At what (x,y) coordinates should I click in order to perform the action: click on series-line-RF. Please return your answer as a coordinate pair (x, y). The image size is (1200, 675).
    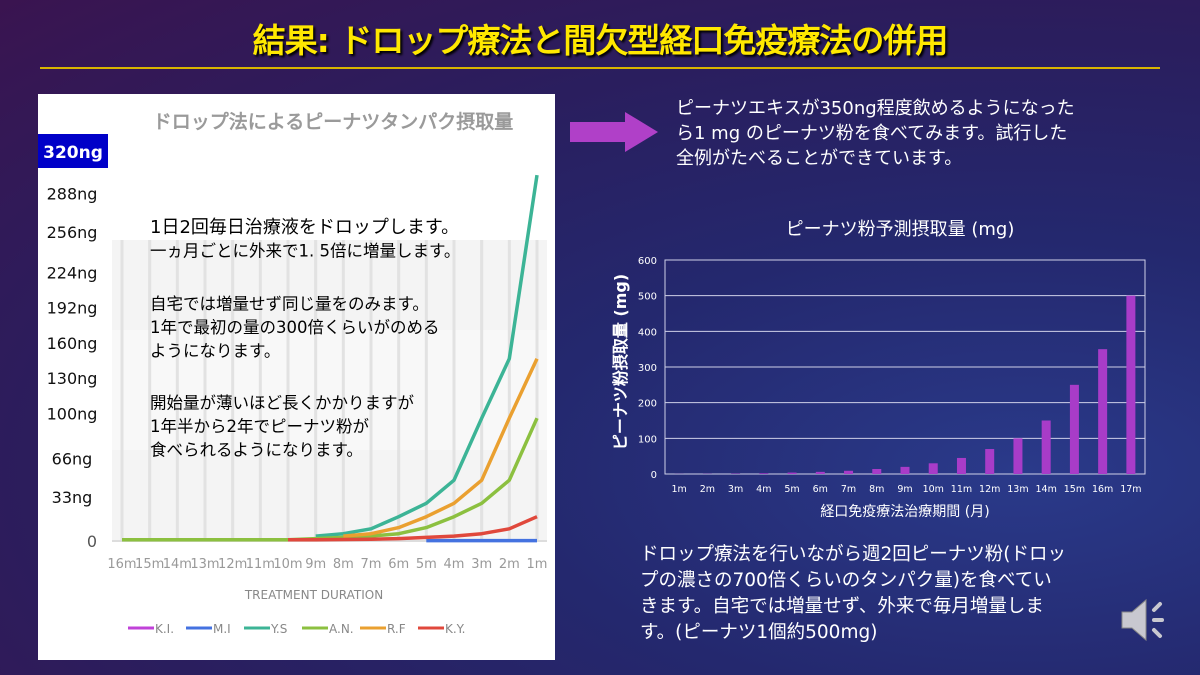
    Looking at the image, I should click on (441, 447).